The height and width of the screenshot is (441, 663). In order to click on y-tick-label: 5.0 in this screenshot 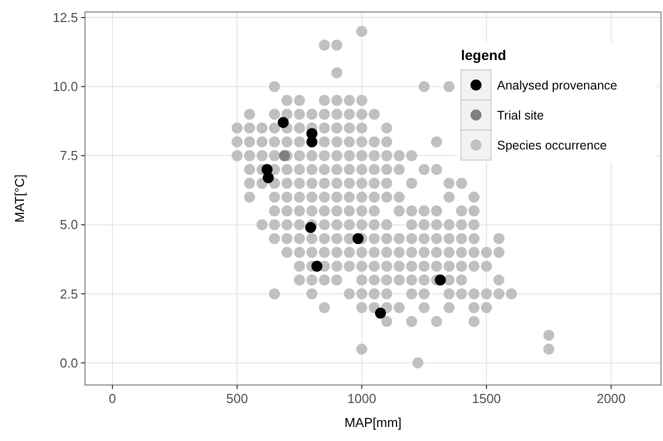, I will do `click(69, 224)`.